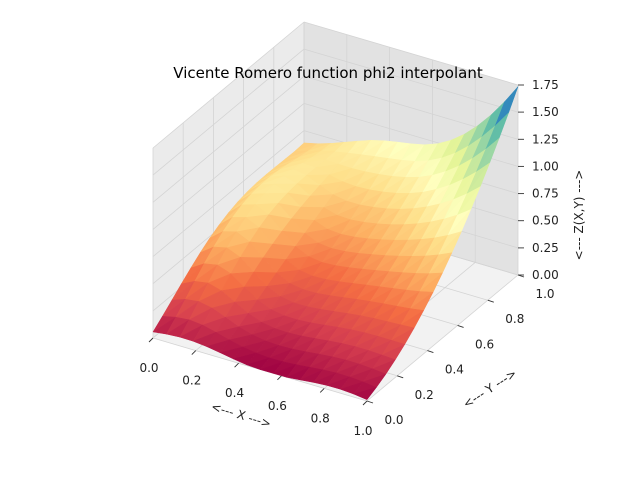 The width and height of the screenshot is (640, 484). What do you see at coordinates (454, 370) in the screenshot?
I see `y-tick-label: 0.4` at bounding box center [454, 370].